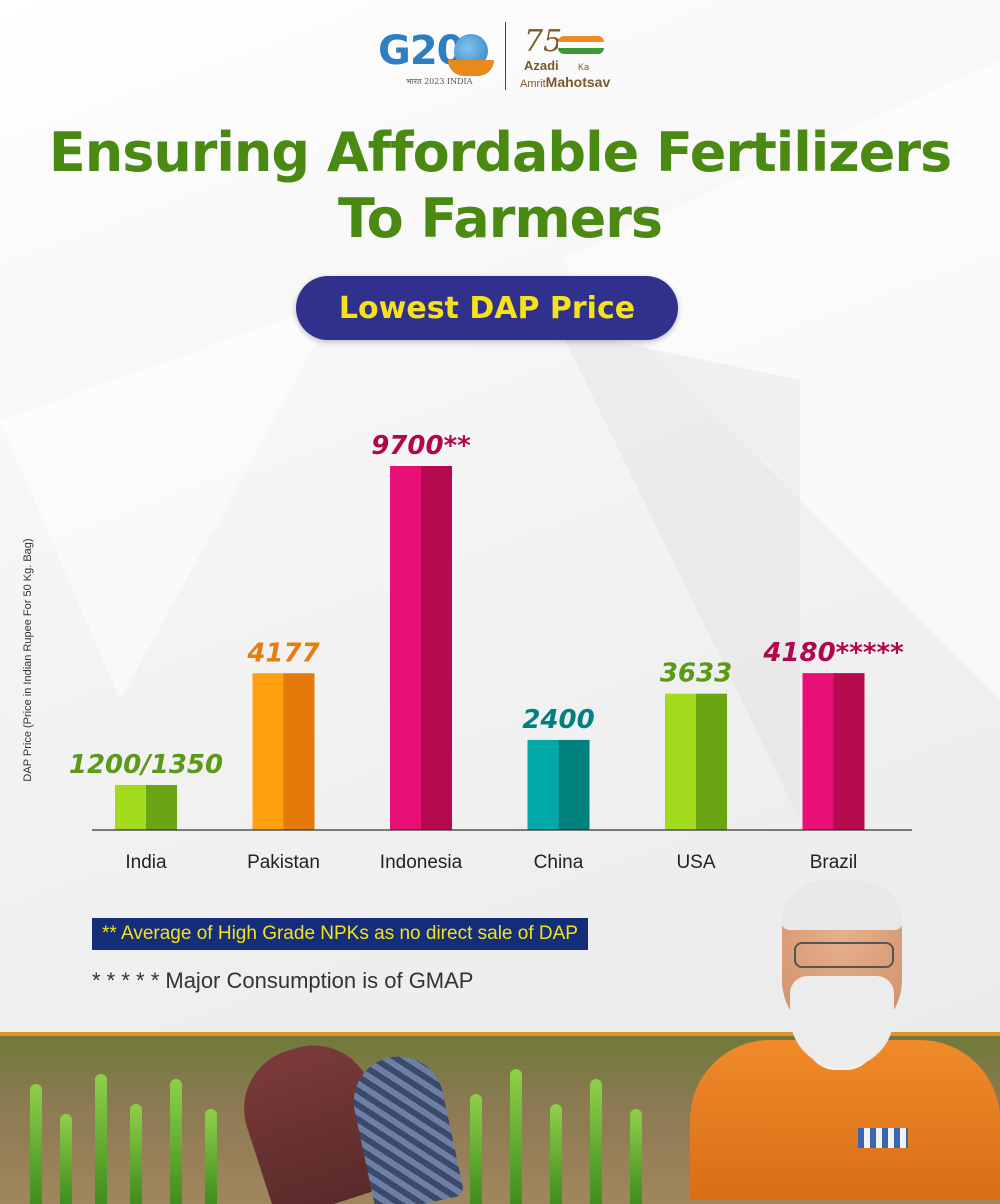 The image size is (1000, 1204). What do you see at coordinates (500, 218) in the screenshot?
I see `title-line-2: To Farmers` at bounding box center [500, 218].